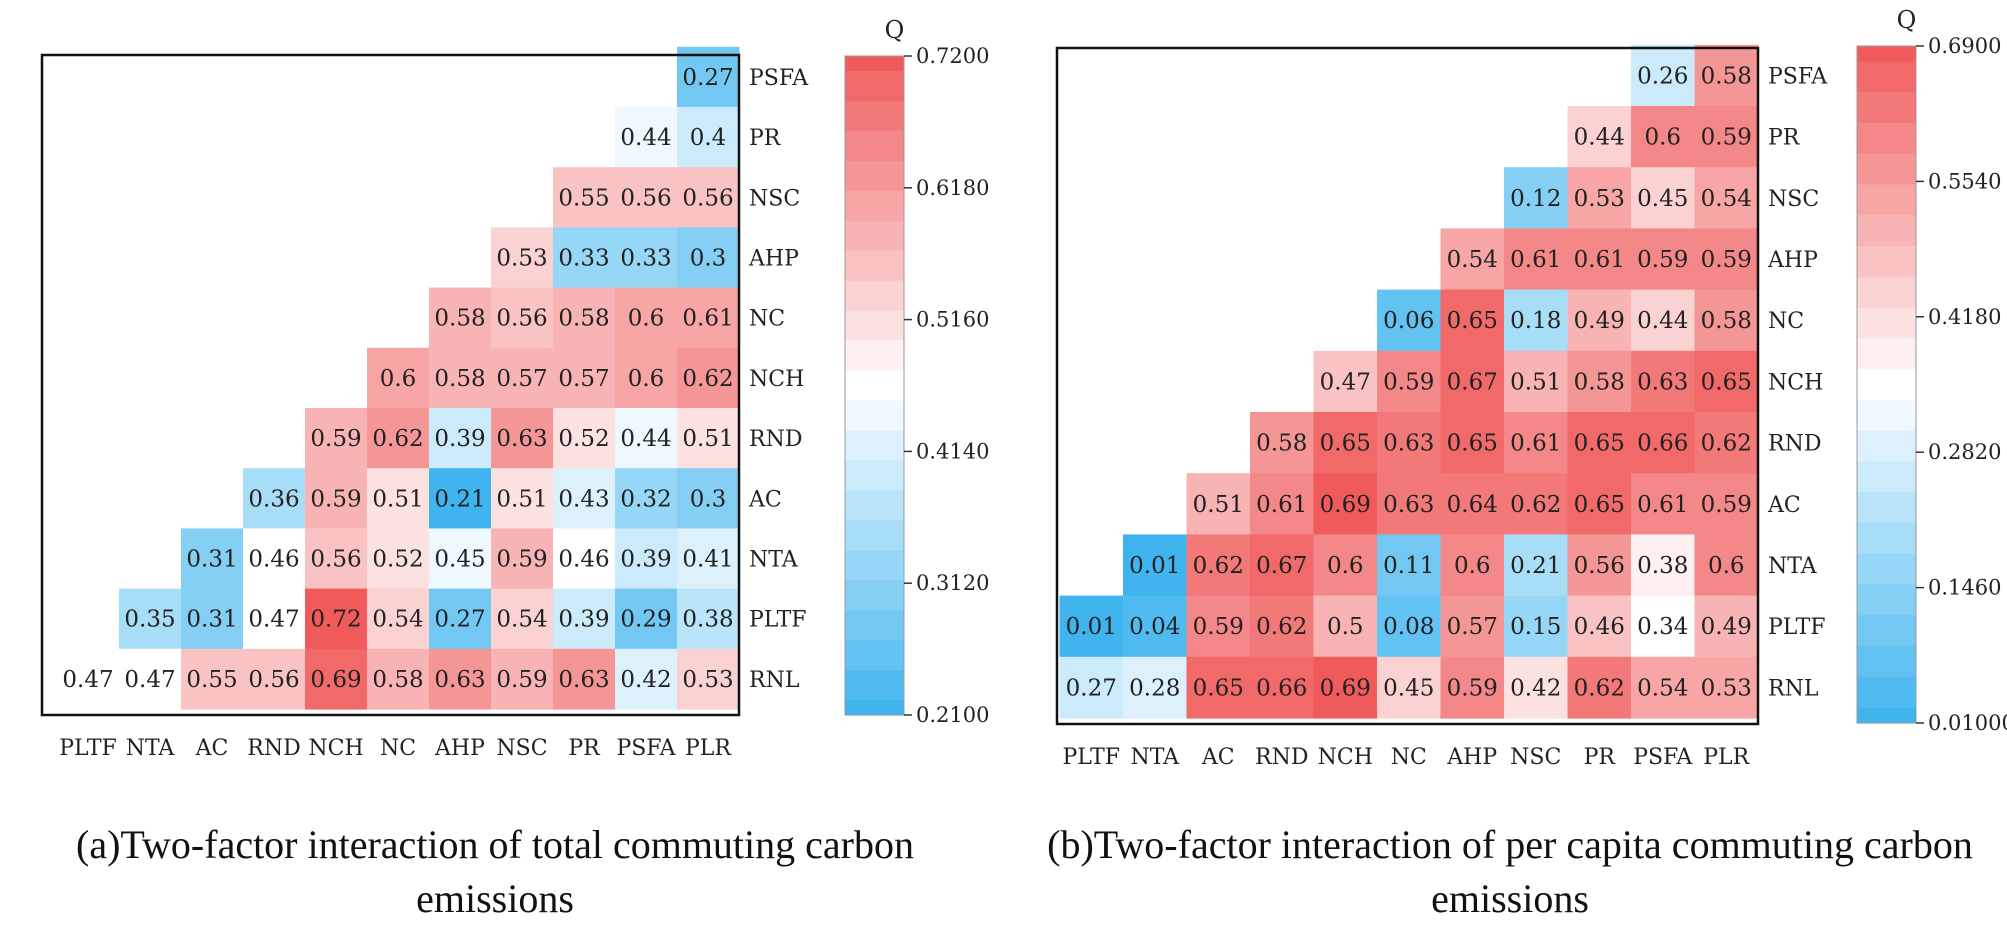 Image resolution: width=2007 pixels, height=939 pixels. I want to click on y-tick-label: NTA, so click(774, 560).